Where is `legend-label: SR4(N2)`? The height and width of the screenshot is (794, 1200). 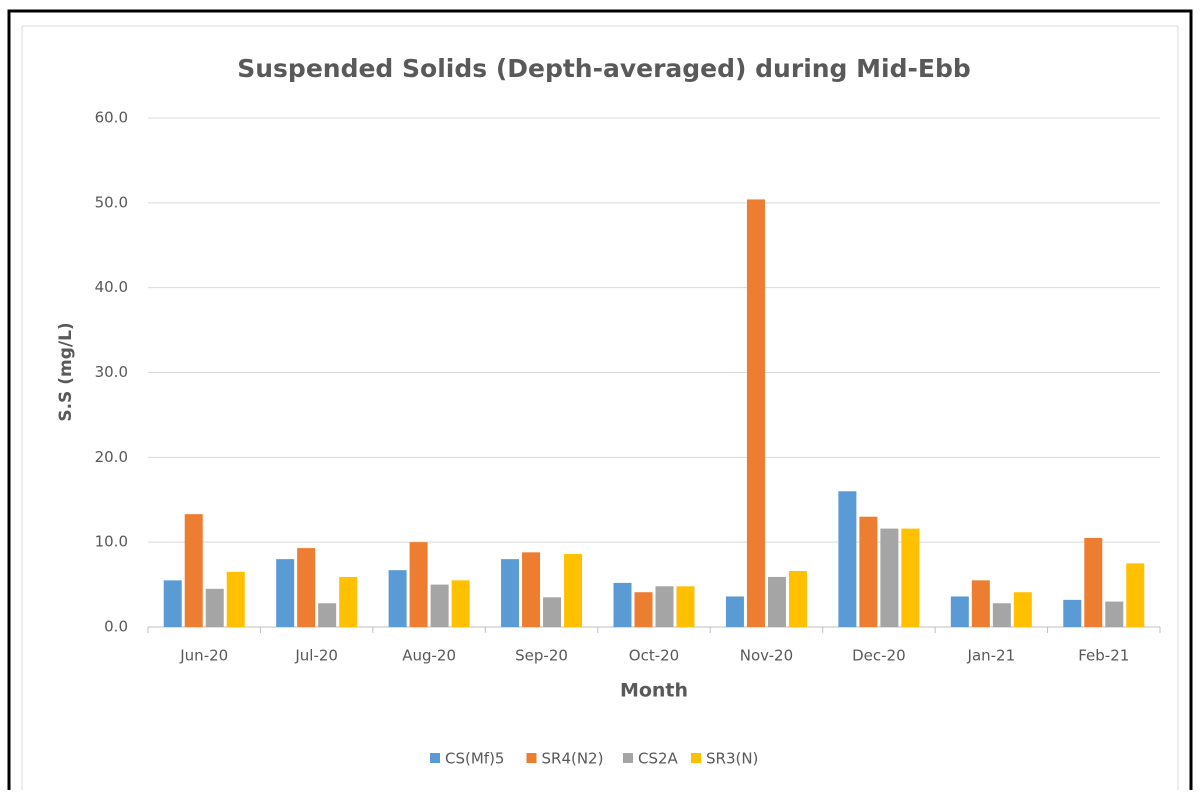
legend-label: SR4(N2) is located at coordinates (573, 759).